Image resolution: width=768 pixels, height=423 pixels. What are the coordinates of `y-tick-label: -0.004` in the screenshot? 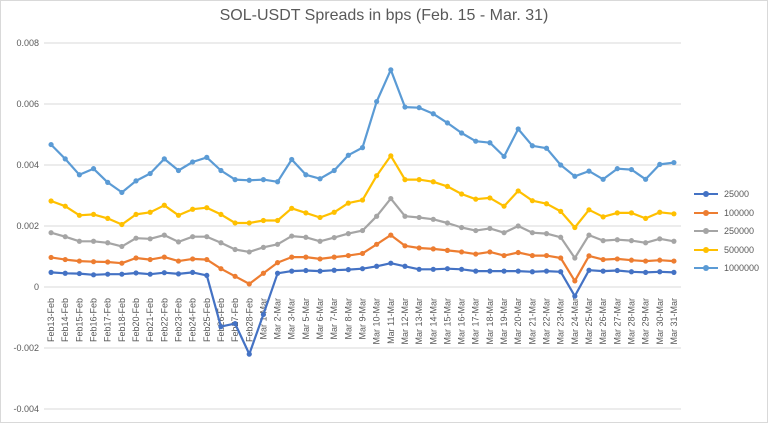 It's located at (26, 409).